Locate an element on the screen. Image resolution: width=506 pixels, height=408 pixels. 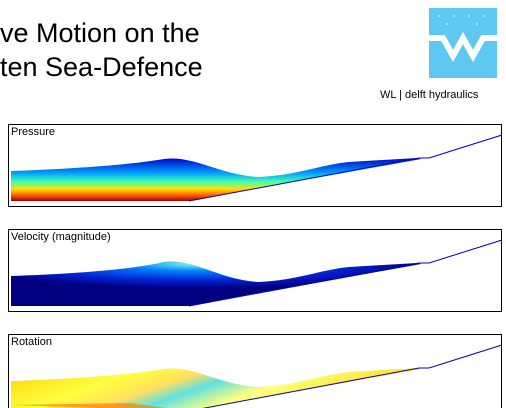
panel-label: Rotation is located at coordinates (31, 342).